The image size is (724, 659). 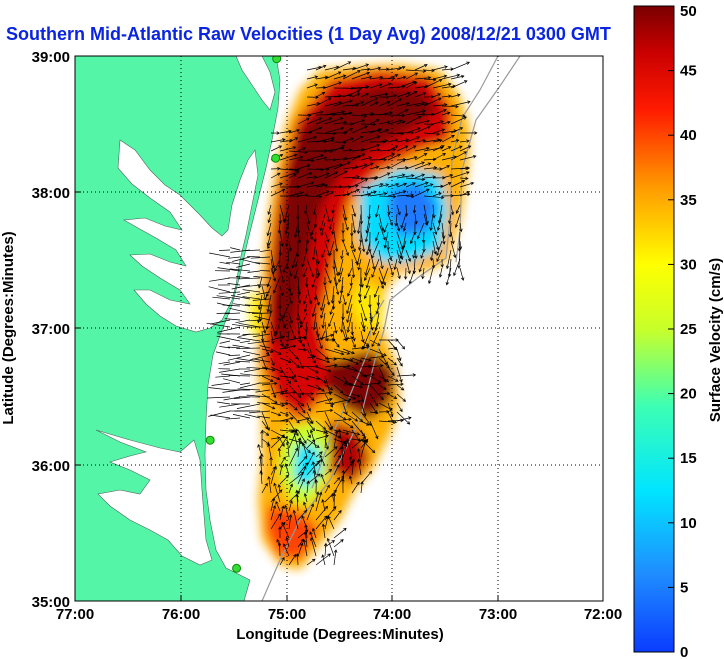 I want to click on x-tick-label: 73:00, so click(x=498, y=614).